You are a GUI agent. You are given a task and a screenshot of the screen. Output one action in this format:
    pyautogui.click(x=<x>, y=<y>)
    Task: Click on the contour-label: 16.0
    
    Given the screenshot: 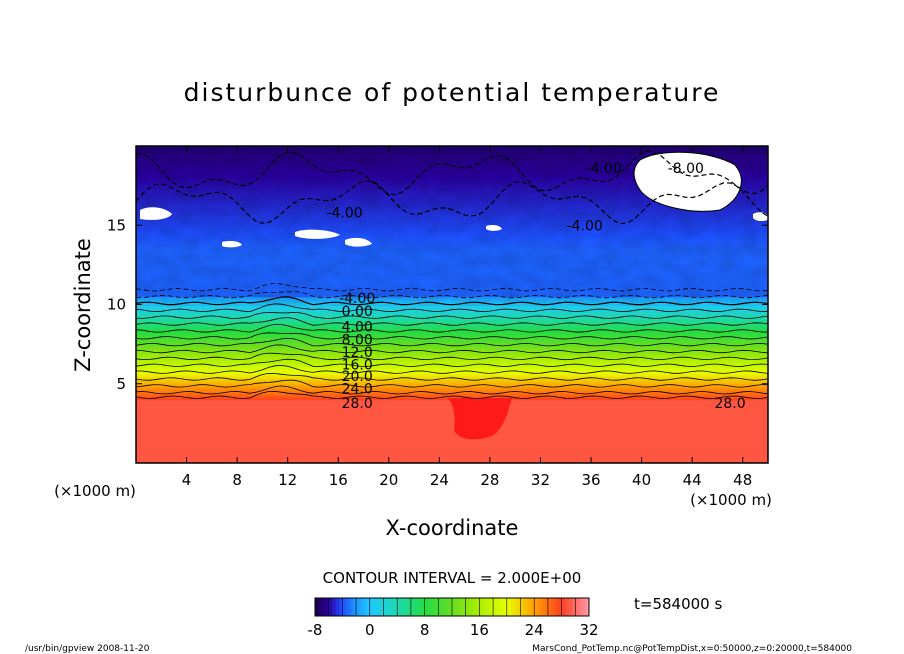 What is the action you would take?
    pyautogui.click(x=357, y=366)
    